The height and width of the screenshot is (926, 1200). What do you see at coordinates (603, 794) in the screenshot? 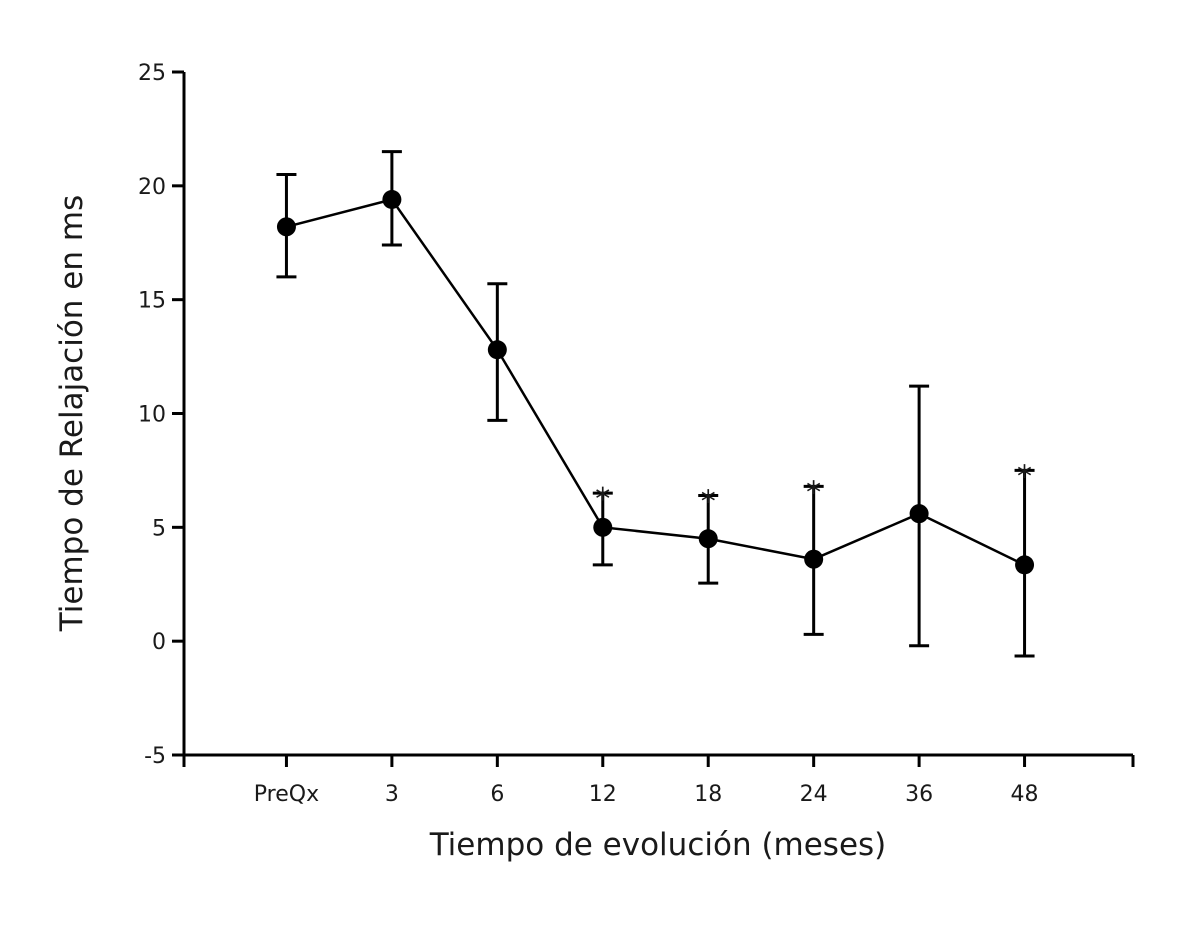
I see `x-tick-label: 12` at bounding box center [603, 794].